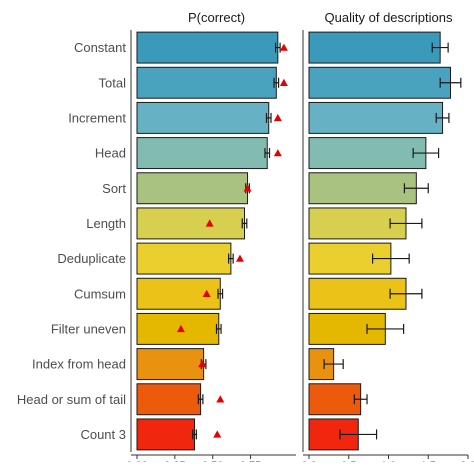 The height and width of the screenshot is (467, 474). I want to click on category-label: Length, so click(106, 223).